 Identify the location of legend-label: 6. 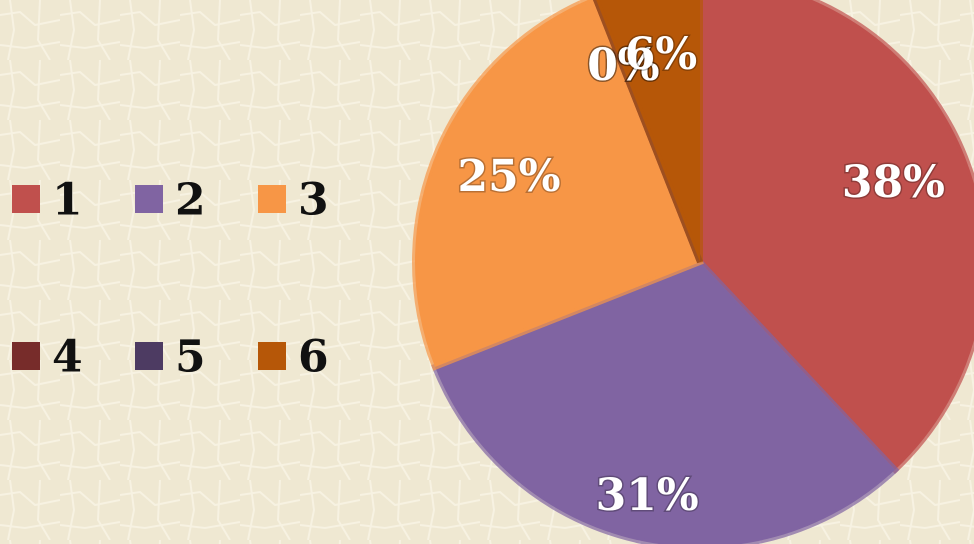
(313, 357).